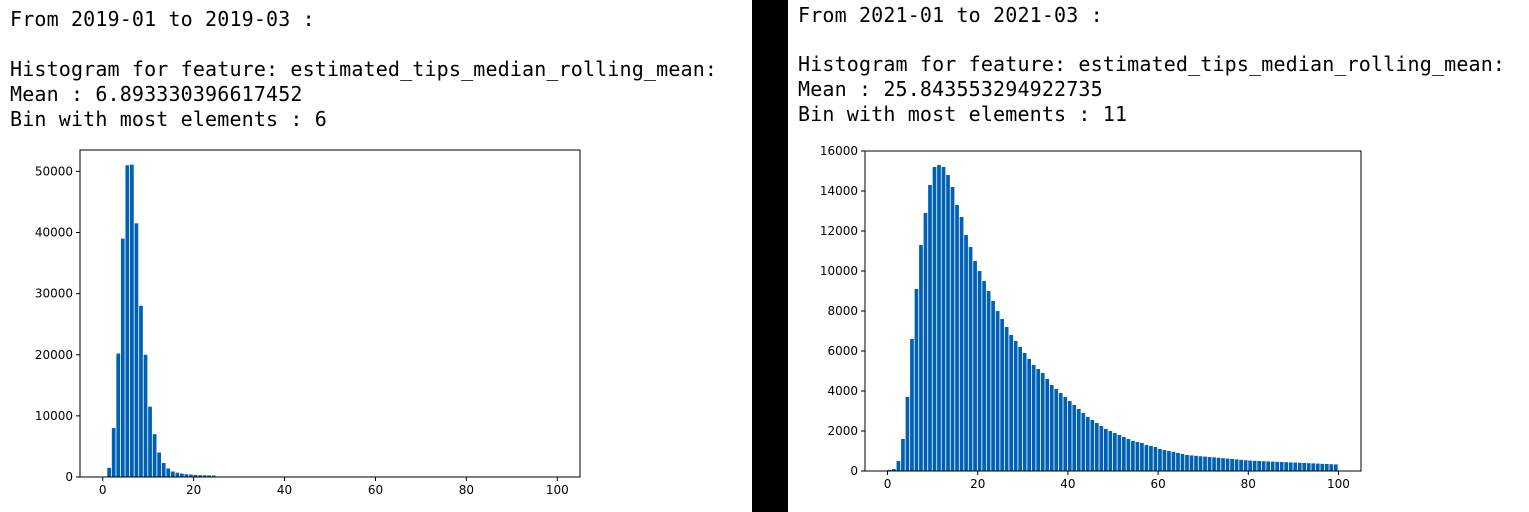  I want to click on y-tick-label: 0, so click(854, 471).